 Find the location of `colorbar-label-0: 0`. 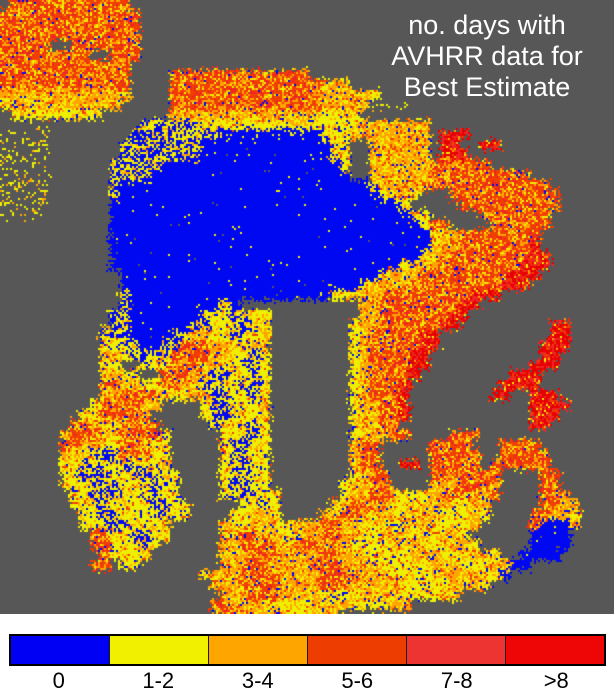

colorbar-label-0: 0 is located at coordinates (58, 680).